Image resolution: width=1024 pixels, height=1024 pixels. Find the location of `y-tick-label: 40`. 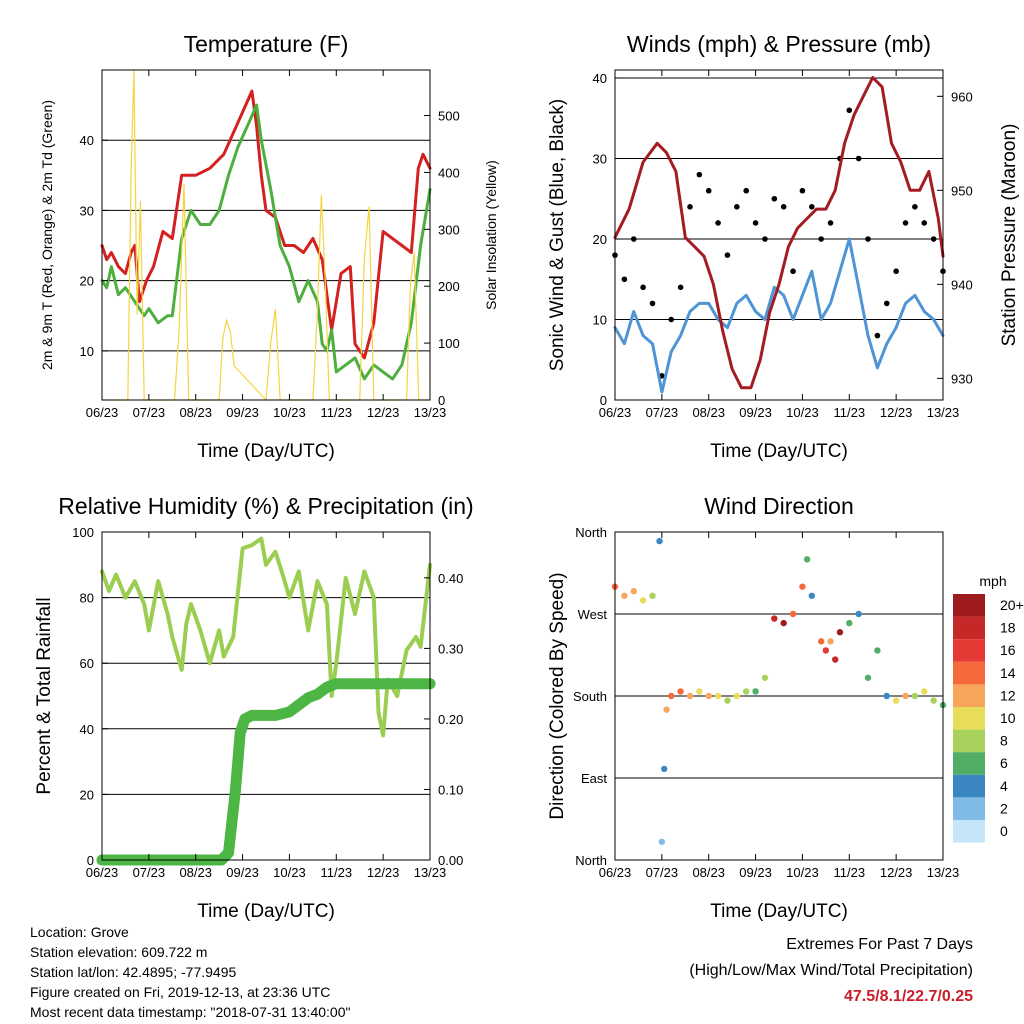

y-tick-label: 40 is located at coordinates (600, 78).